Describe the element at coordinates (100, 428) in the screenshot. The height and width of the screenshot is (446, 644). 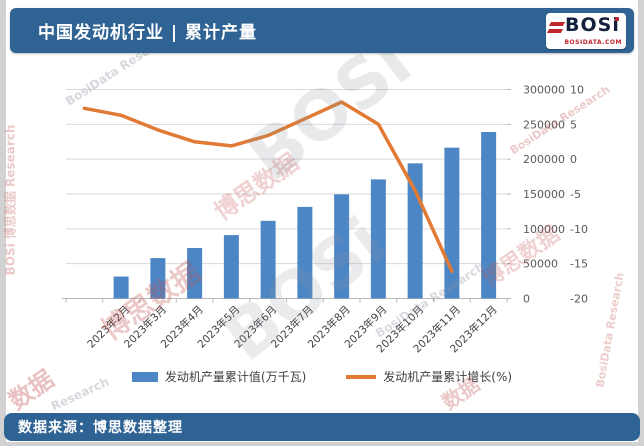
I see `data-source-note: 数据来源：博思数据整理` at that location.